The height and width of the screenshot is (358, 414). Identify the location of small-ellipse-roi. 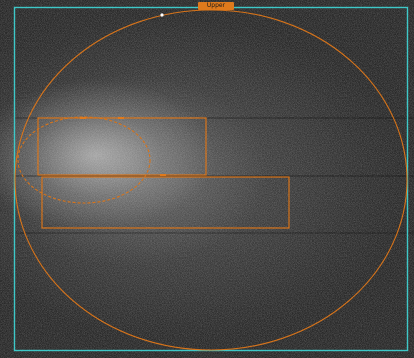
(84, 160).